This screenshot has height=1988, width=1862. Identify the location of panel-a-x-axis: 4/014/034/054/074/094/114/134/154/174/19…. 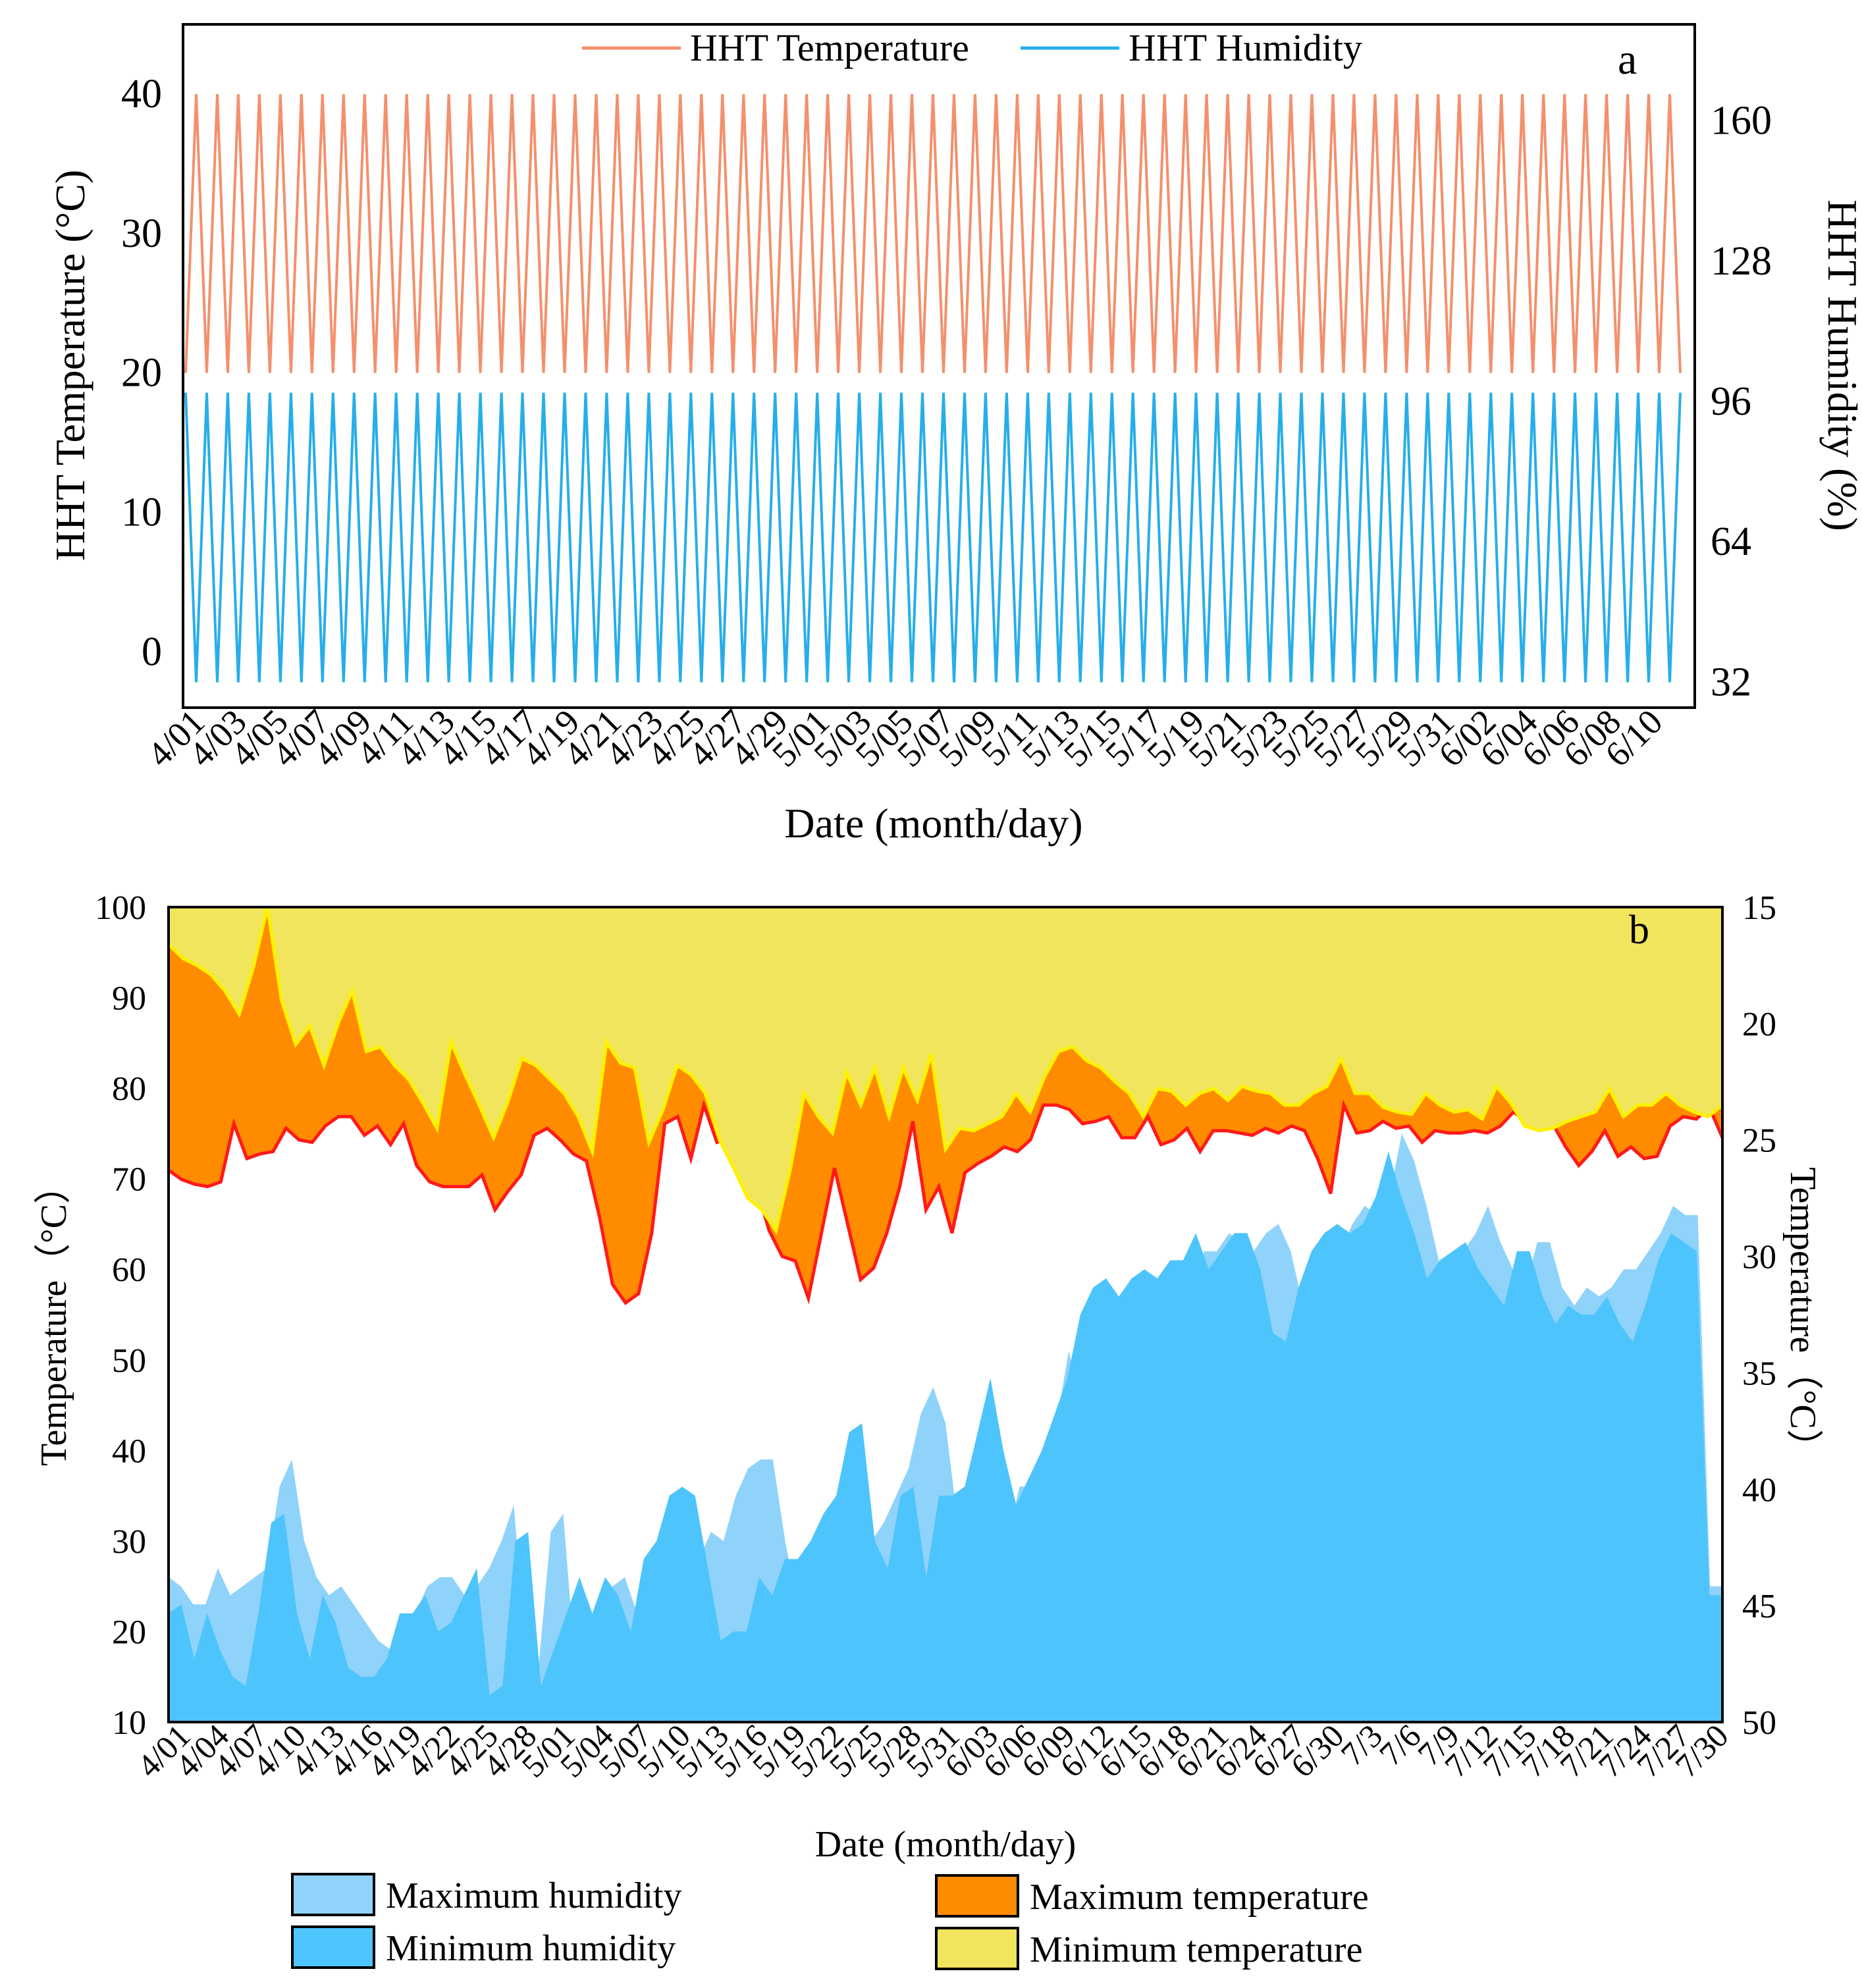
(905, 738).